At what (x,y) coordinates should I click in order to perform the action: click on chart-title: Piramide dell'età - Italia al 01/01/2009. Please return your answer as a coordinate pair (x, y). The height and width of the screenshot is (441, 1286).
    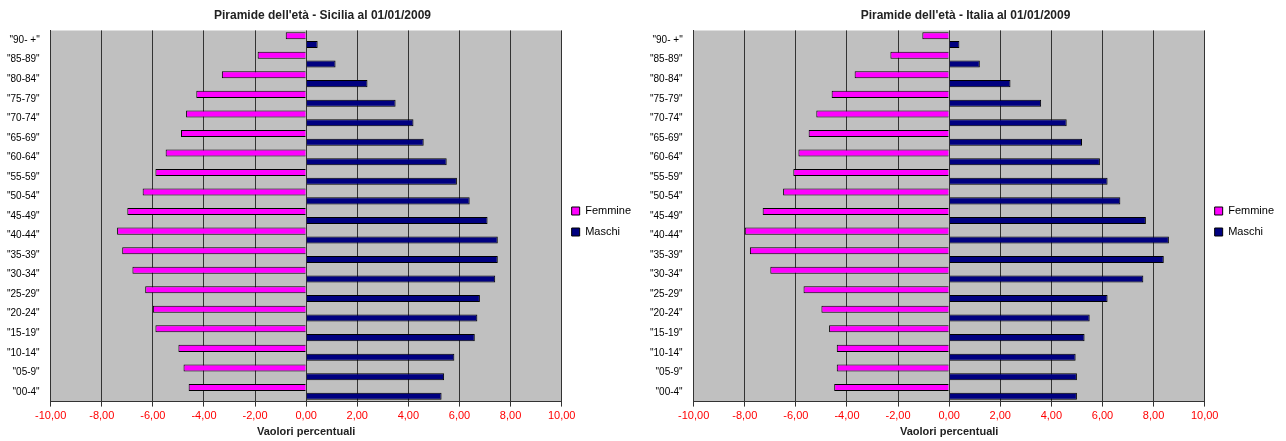
    Looking at the image, I should click on (965, 14).